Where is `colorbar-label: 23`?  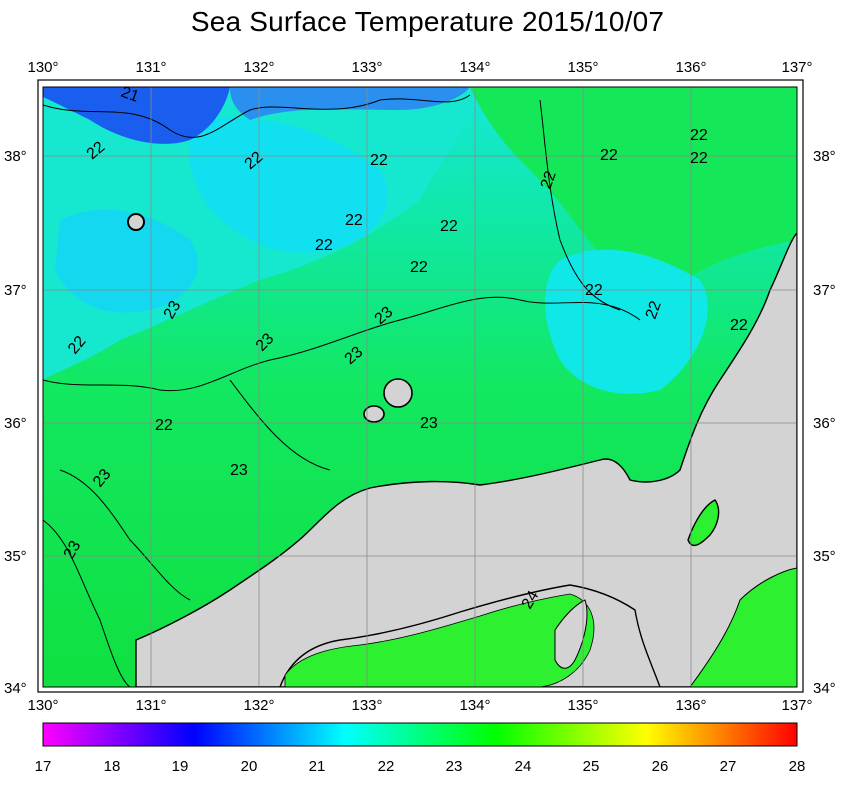 colorbar-label: 23 is located at coordinates (454, 766).